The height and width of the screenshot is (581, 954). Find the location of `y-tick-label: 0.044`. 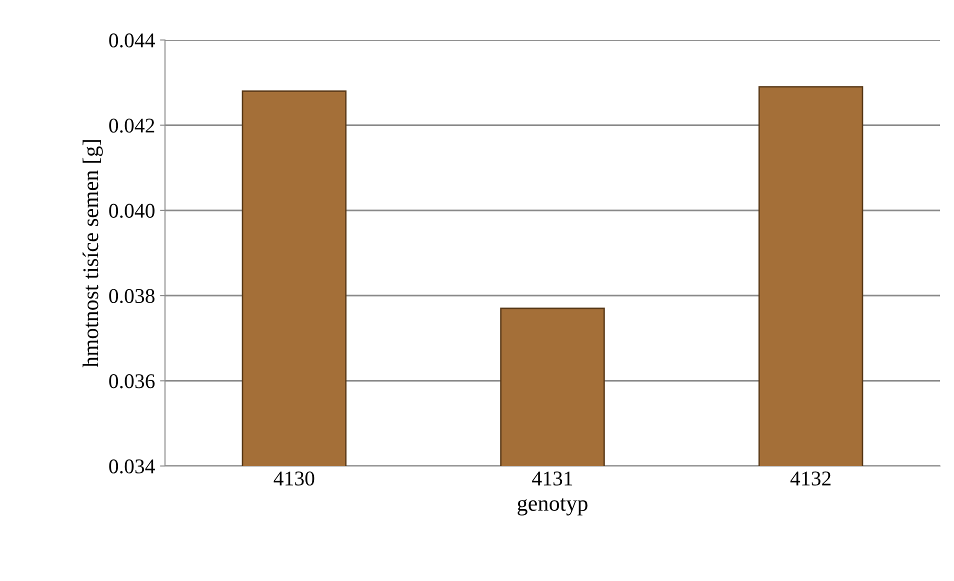

y-tick-label: 0.044 is located at coordinates (132, 40).